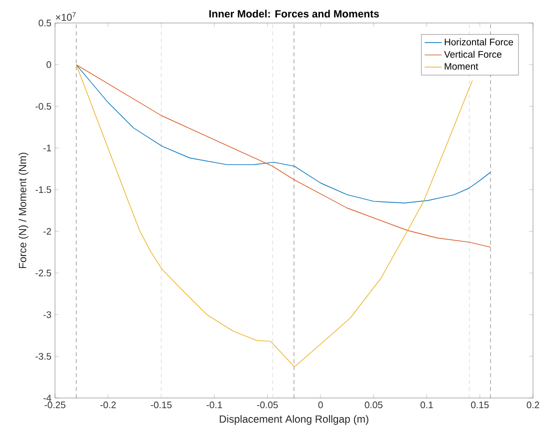 This screenshot has height=443, width=544. I want to click on x-tick-label: 0, so click(320, 405).